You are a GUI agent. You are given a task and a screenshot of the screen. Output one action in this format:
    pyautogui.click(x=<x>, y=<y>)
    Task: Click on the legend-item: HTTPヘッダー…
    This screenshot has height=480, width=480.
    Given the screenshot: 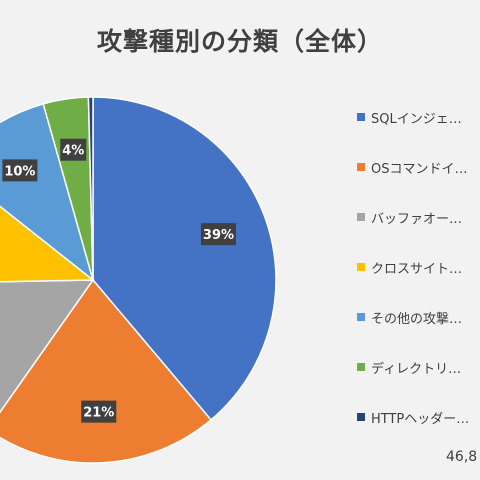 What is the action you would take?
    pyautogui.click(x=418, y=417)
    